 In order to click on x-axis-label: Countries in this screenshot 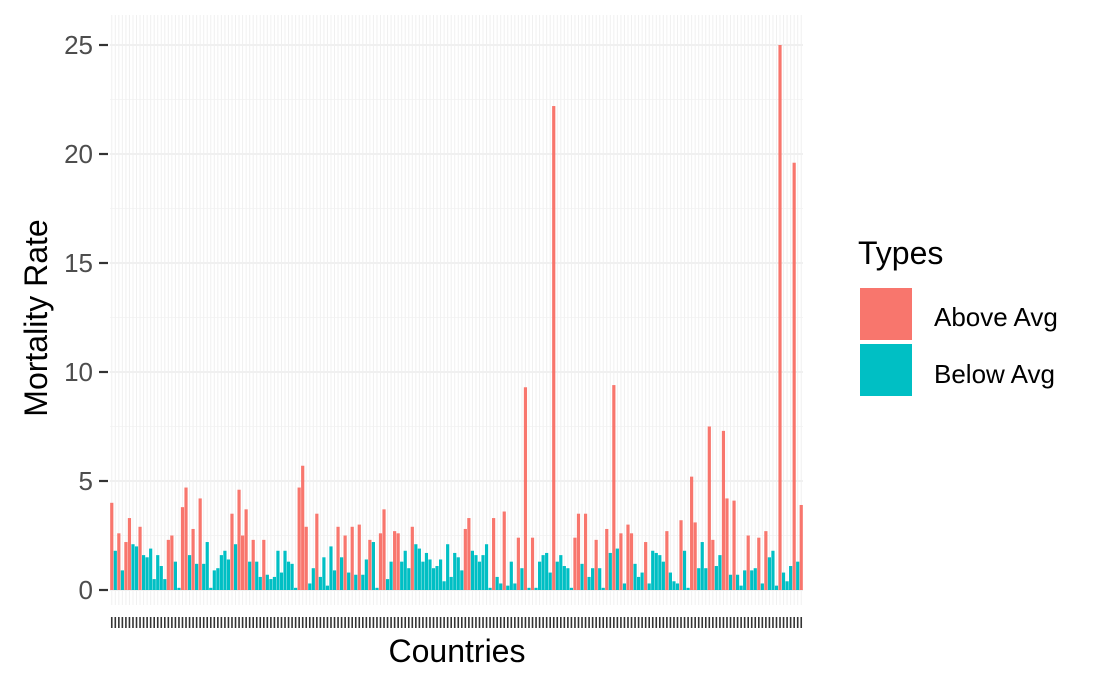, I will do `click(457, 651)`.